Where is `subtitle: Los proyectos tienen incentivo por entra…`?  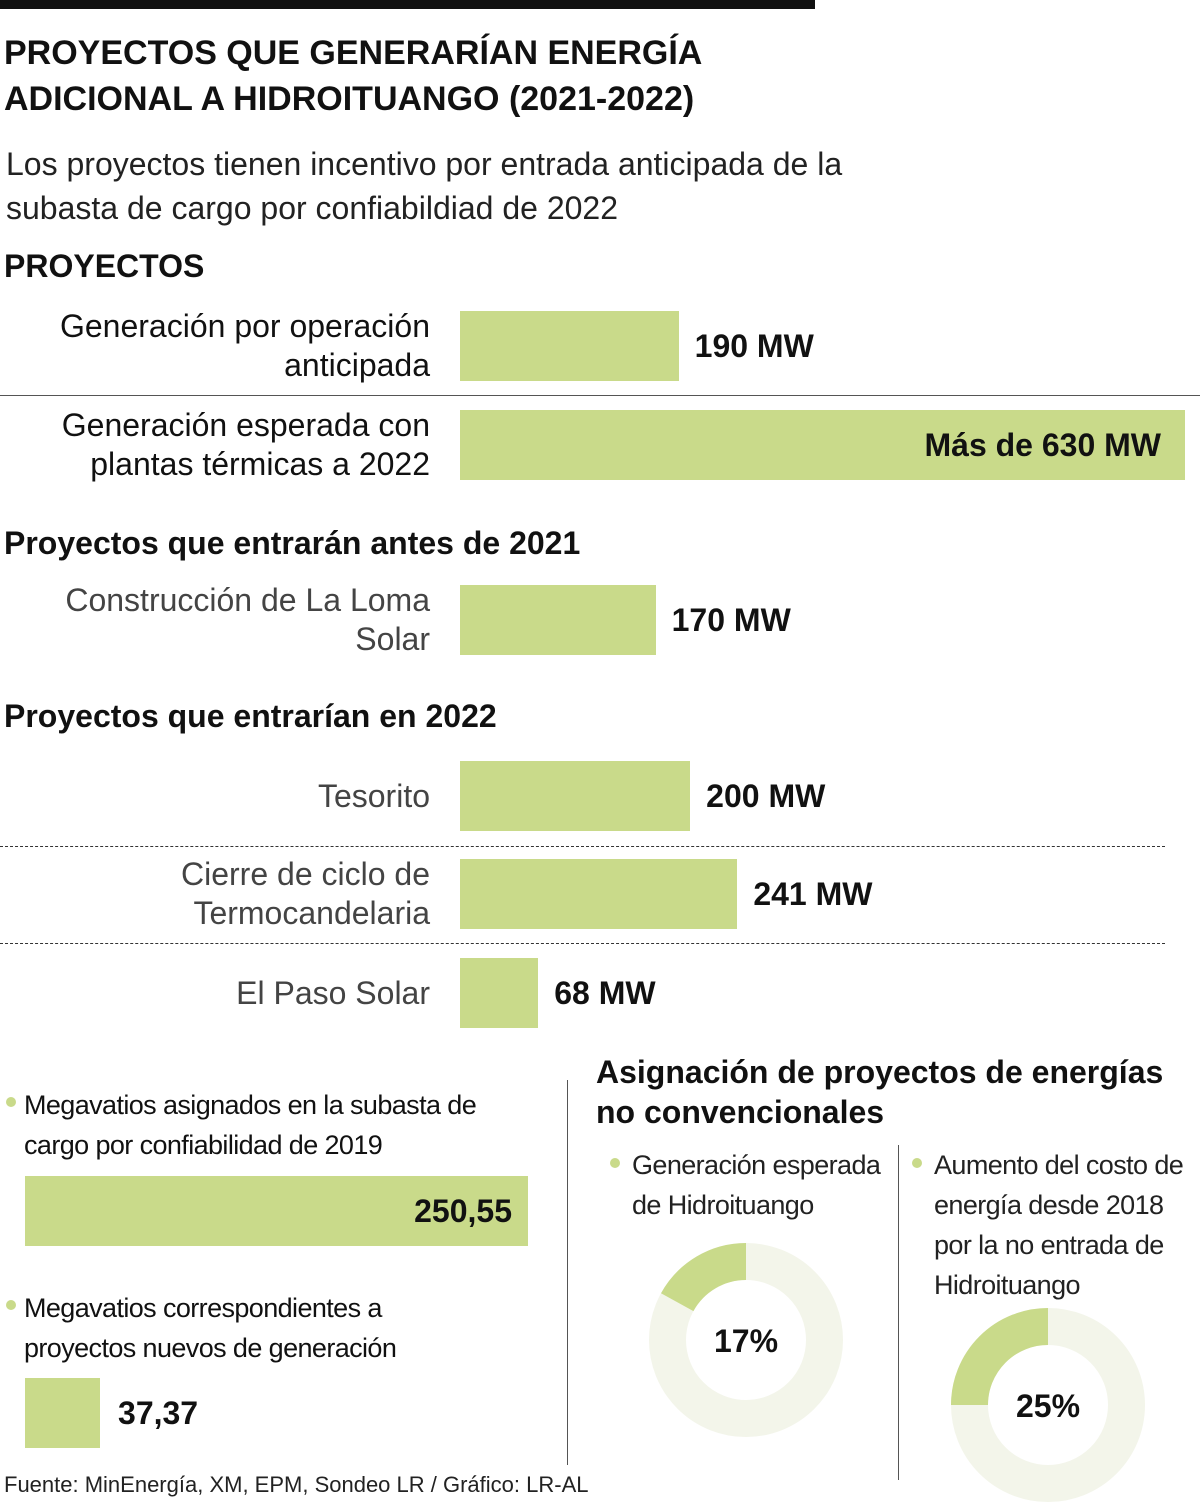
subtitle: Los proyectos tienen incentivo por entra… is located at coordinates (424, 186).